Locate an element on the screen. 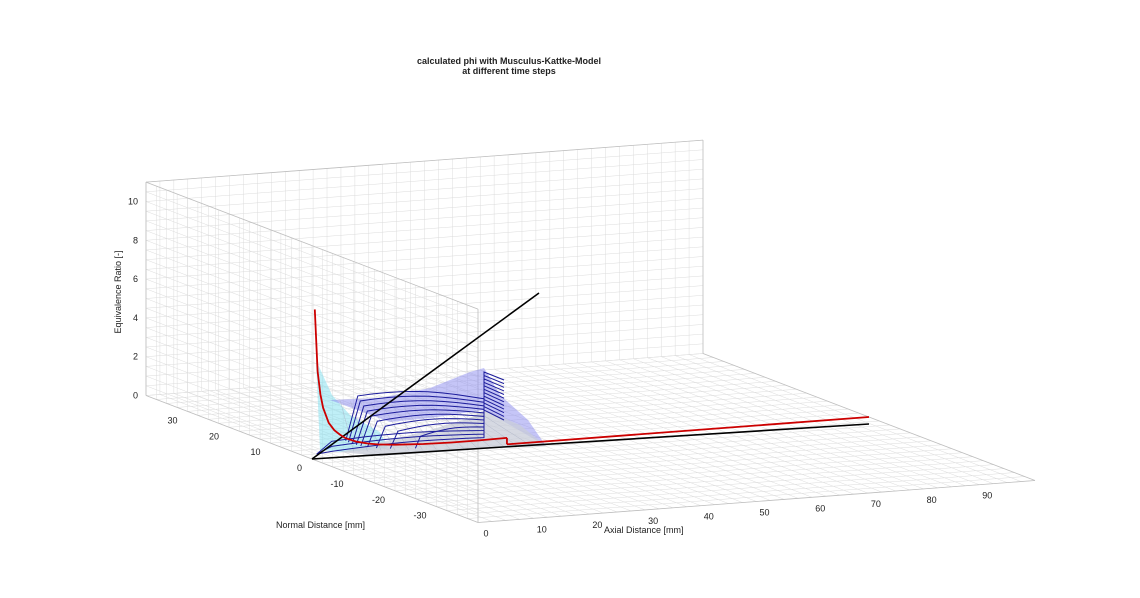 This screenshot has height=598, width=1140. chart-title-line-2: at different time steps is located at coordinates (509, 71).